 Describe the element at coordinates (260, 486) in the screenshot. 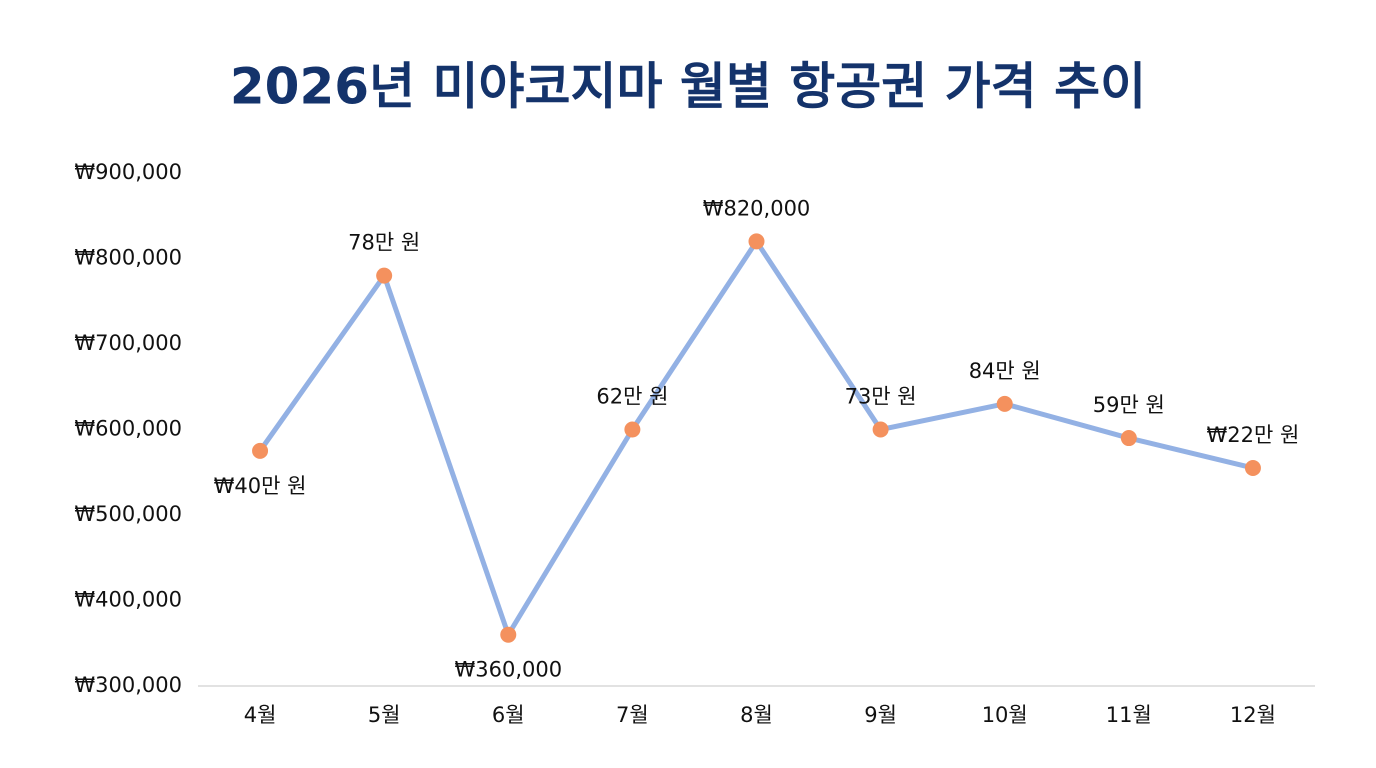

I see `point-annotation: ₩40만 원` at that location.